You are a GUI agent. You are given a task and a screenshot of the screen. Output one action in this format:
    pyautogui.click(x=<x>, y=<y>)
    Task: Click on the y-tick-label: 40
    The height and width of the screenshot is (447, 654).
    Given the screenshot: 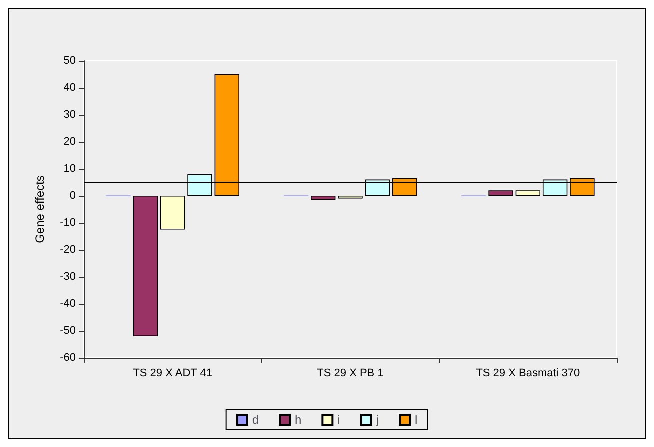 What is the action you would take?
    pyautogui.click(x=70, y=88)
    